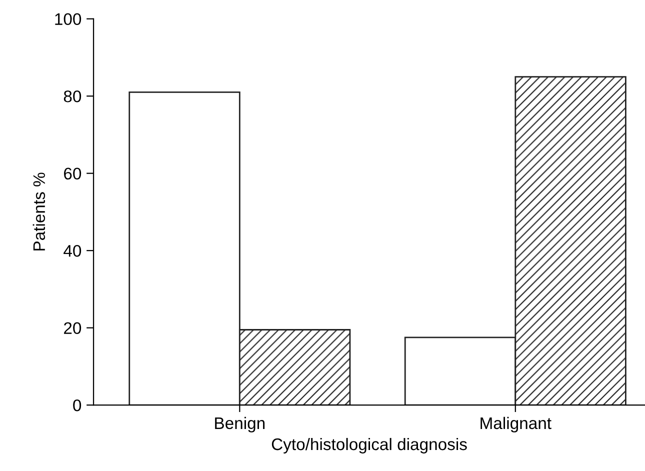  Describe the element at coordinates (73, 174) in the screenshot. I see `y-tick-label: 60` at that location.